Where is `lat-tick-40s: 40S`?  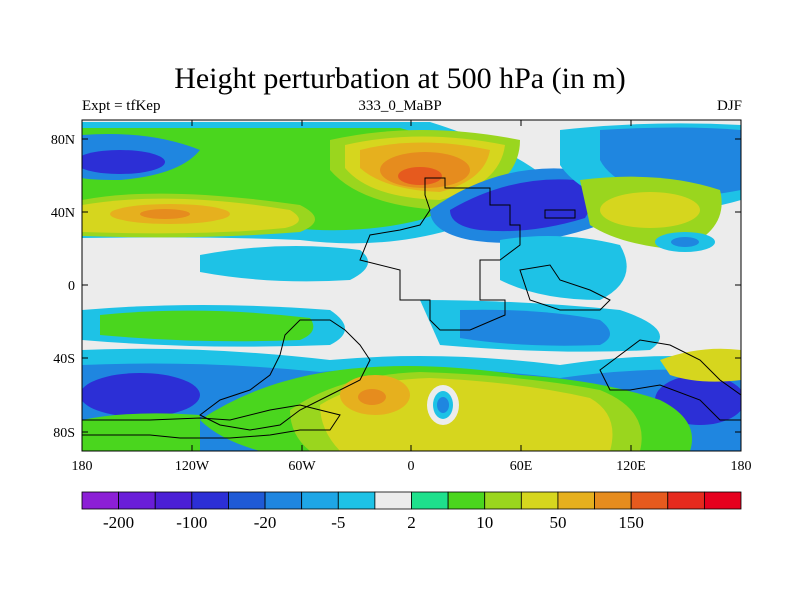
lat-tick-40s: 40S is located at coordinates (64, 359).